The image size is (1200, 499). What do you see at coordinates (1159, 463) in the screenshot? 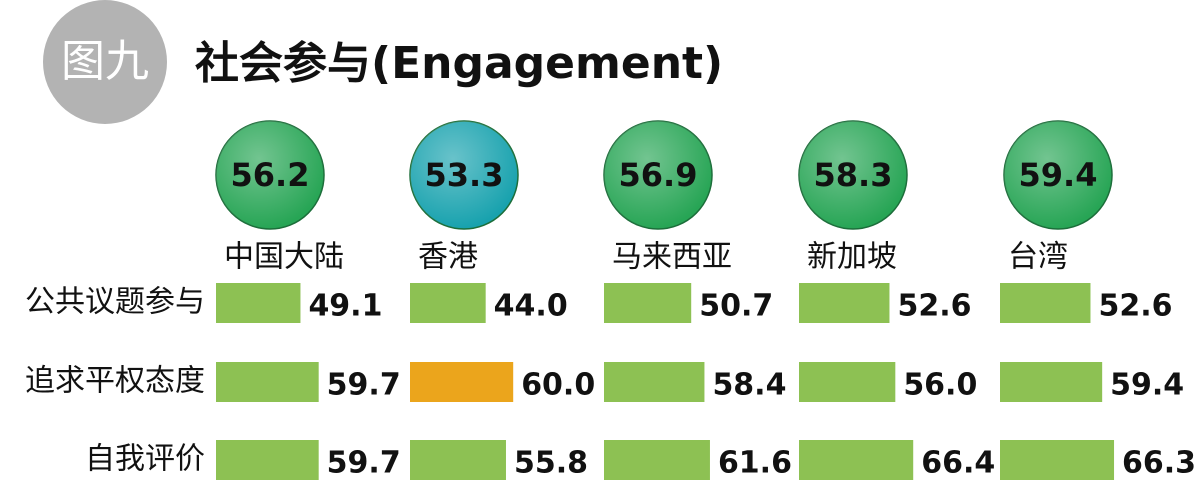
I see `value-label: 66.3` at bounding box center [1159, 463].